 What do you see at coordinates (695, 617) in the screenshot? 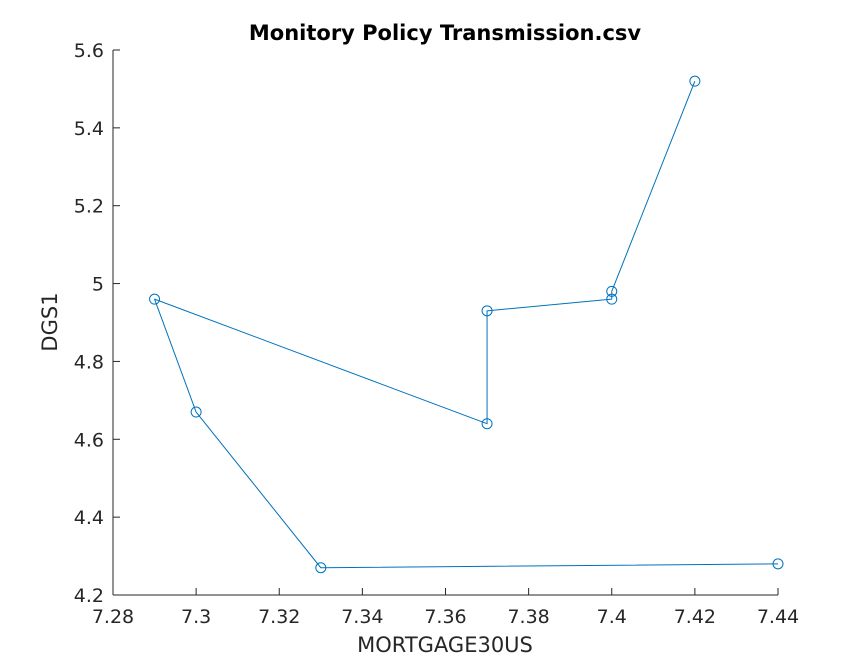
I see `x-tick-label: 7.42` at bounding box center [695, 617].